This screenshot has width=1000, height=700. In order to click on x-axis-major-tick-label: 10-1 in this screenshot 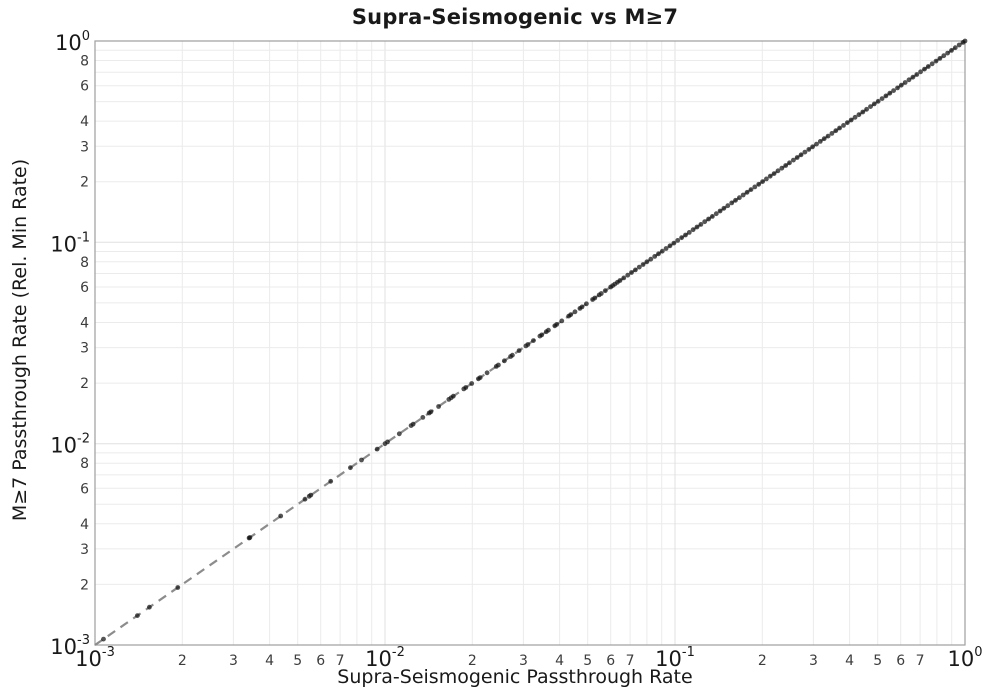, I will do `click(675, 658)`.